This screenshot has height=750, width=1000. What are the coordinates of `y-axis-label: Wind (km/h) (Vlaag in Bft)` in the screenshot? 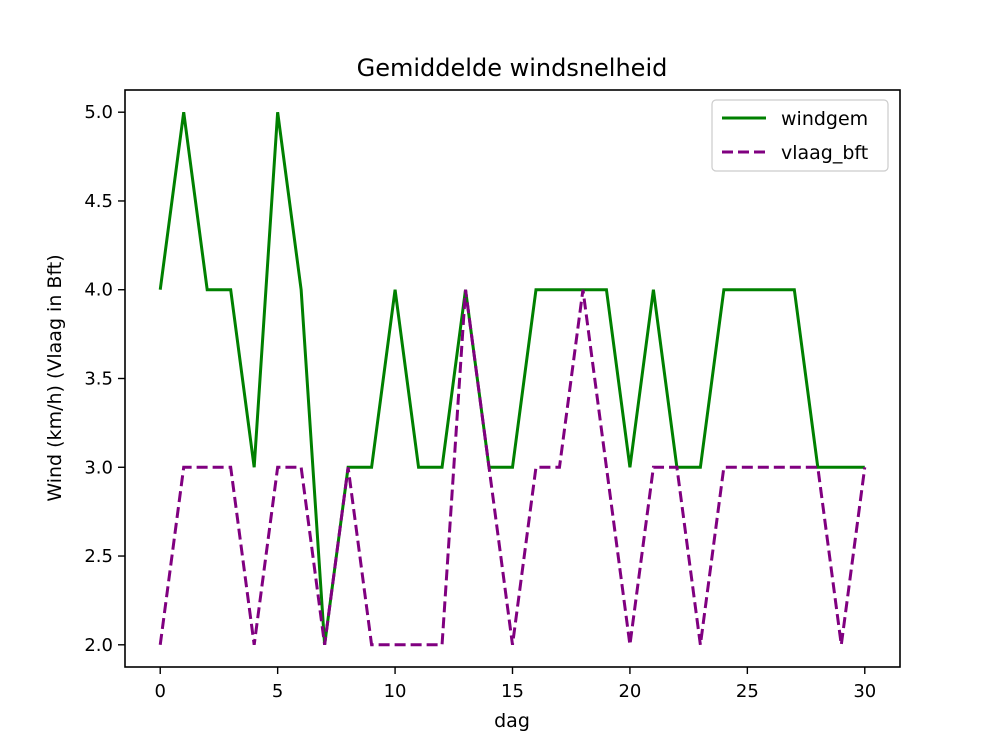 It's located at (55, 377).